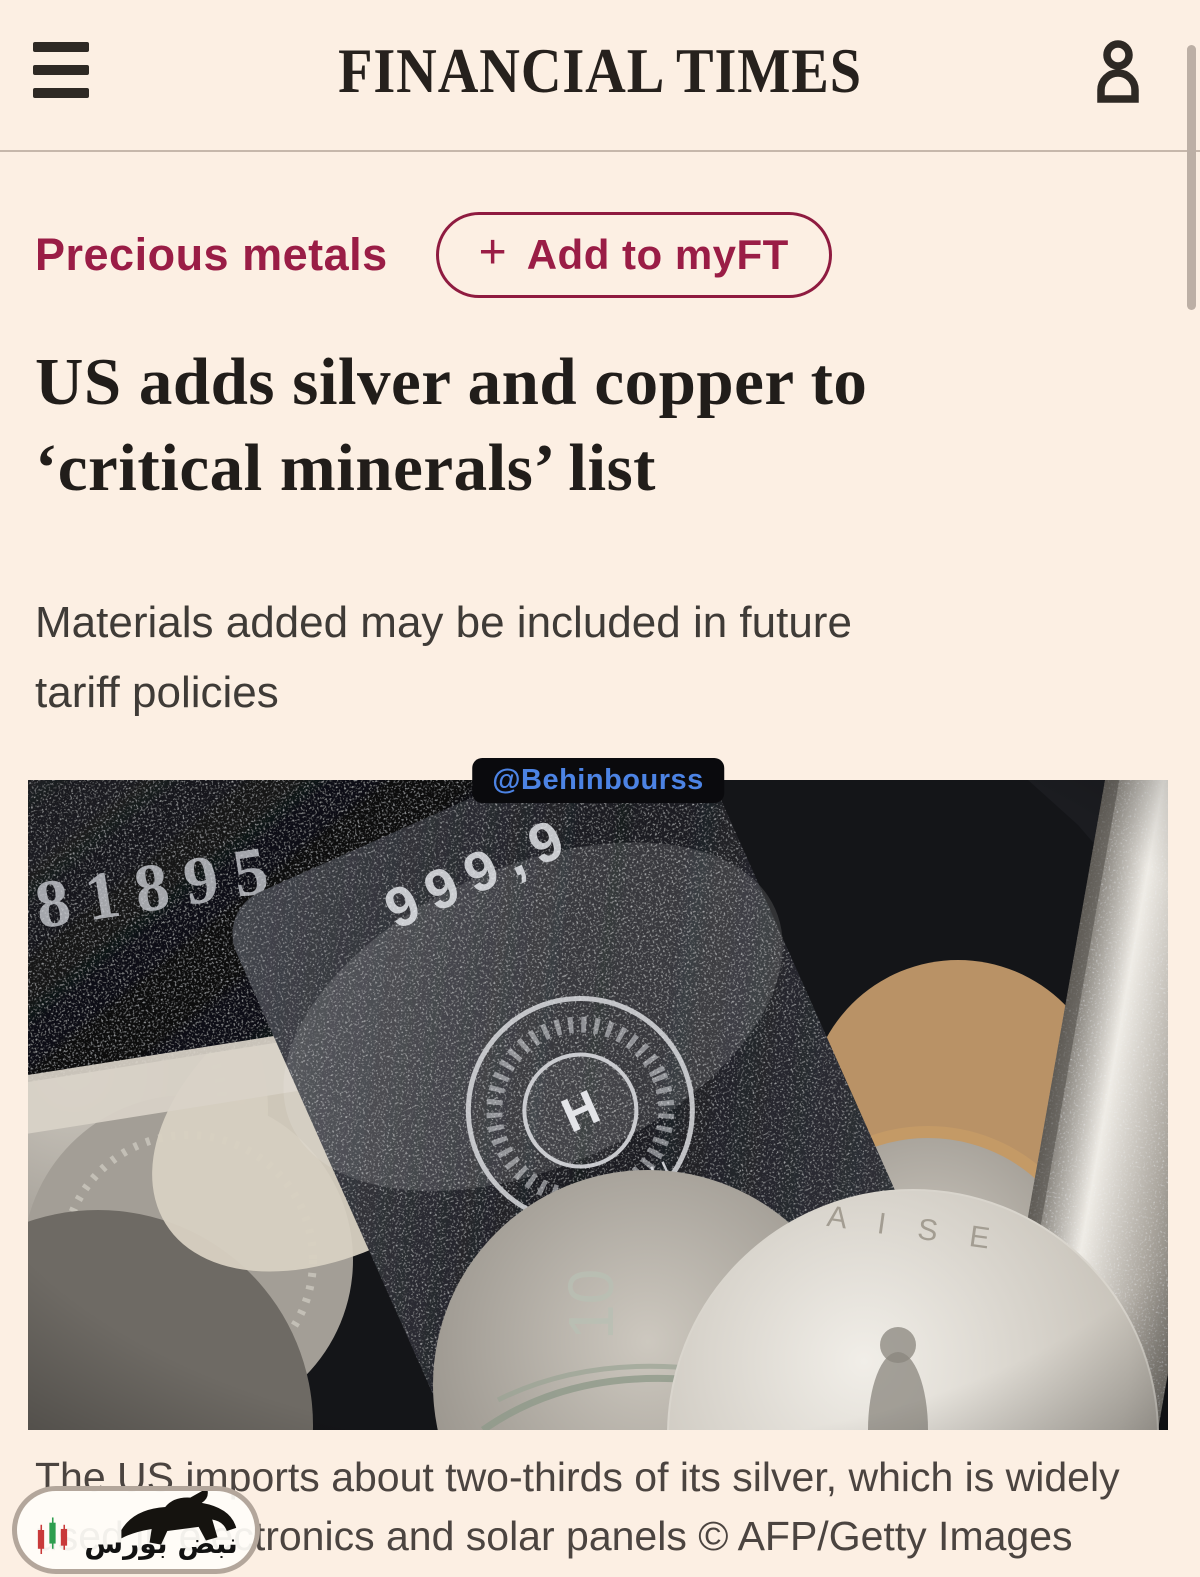 This screenshot has width=1200, height=1577. I want to click on scrollbar-thumb, so click(1191, 177).